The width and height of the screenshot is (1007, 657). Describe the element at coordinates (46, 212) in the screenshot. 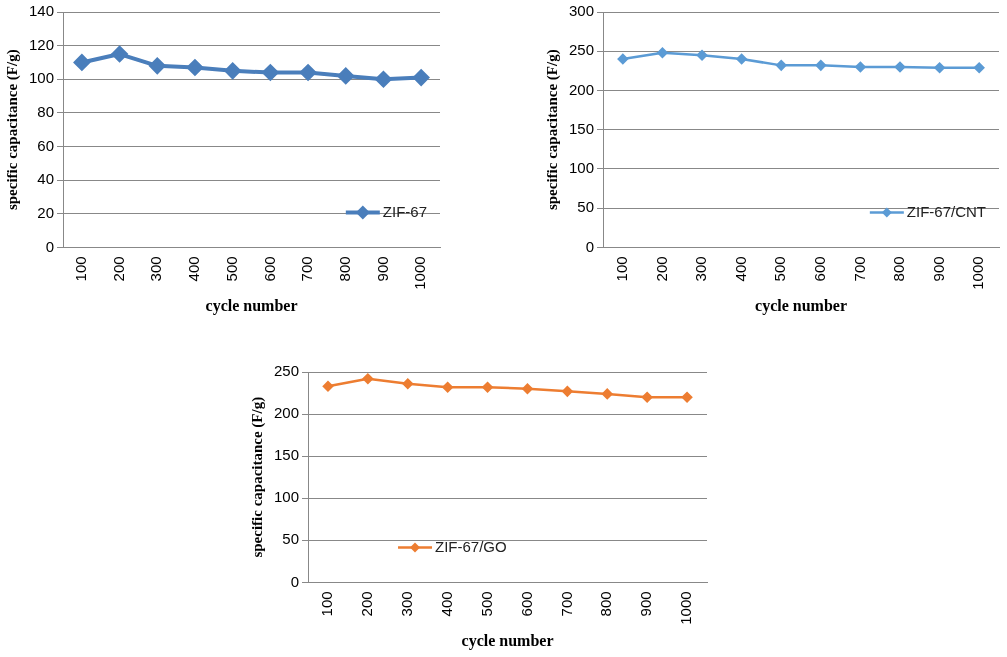

I see `y-tick-label: 20` at that location.